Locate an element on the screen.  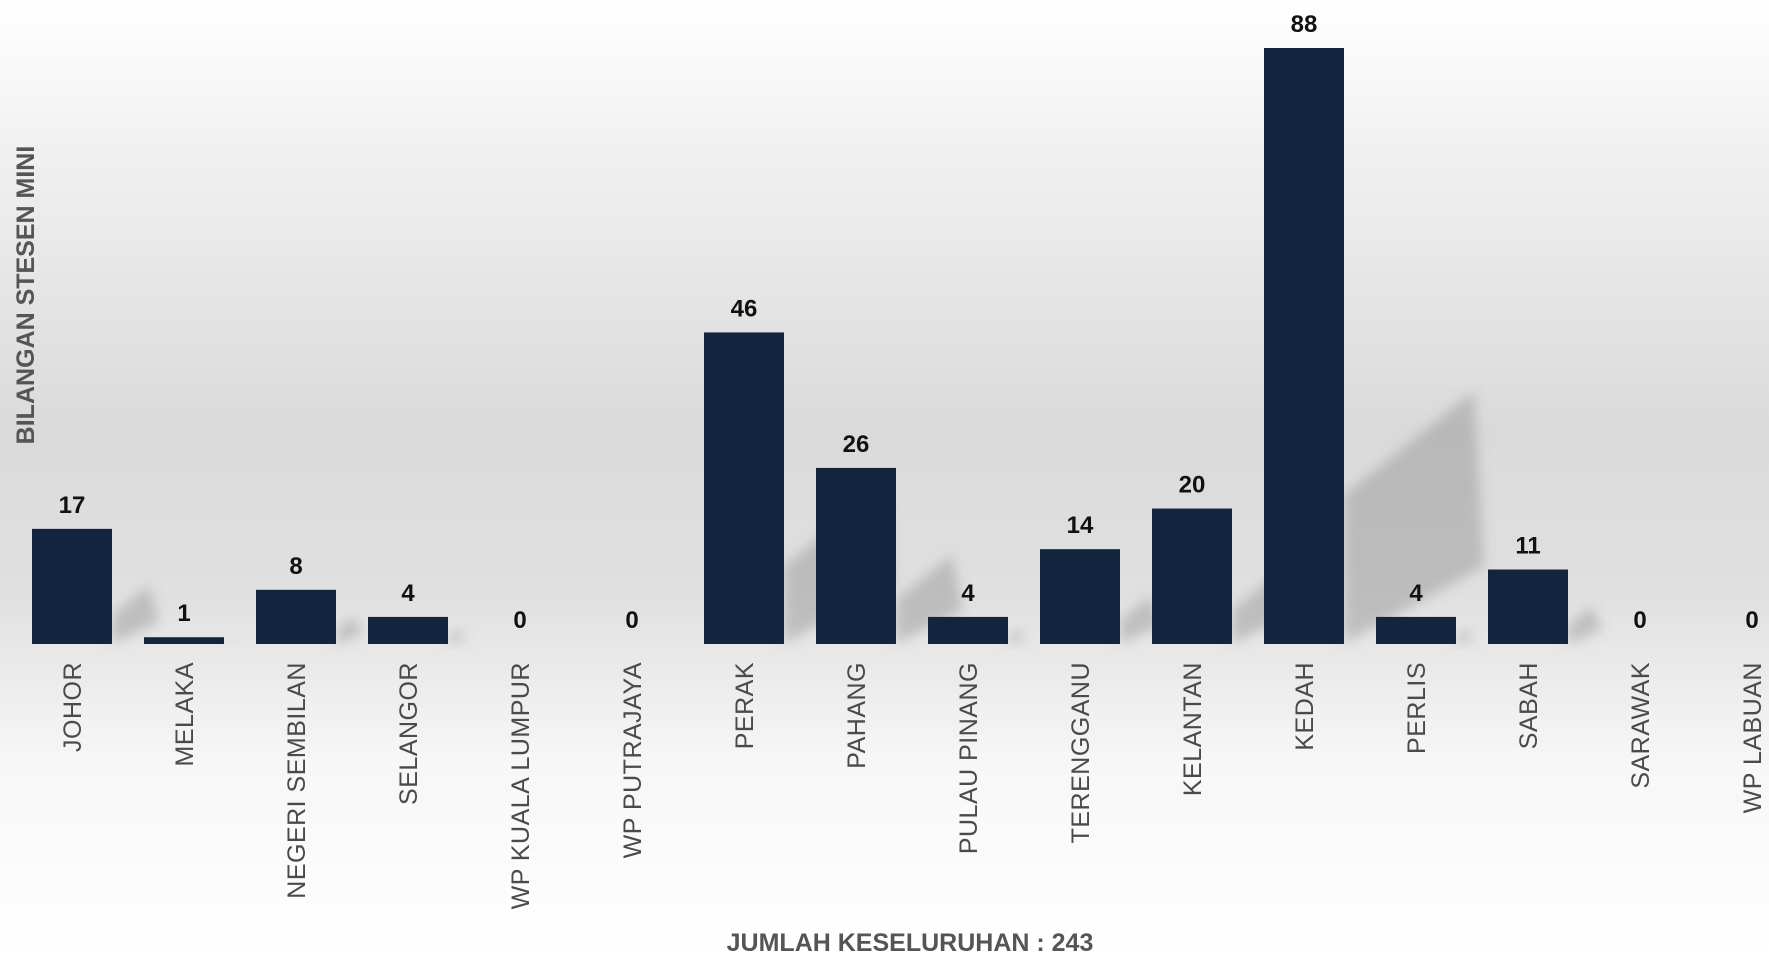
bar-shadow-perlis is located at coordinates (1465, 637).